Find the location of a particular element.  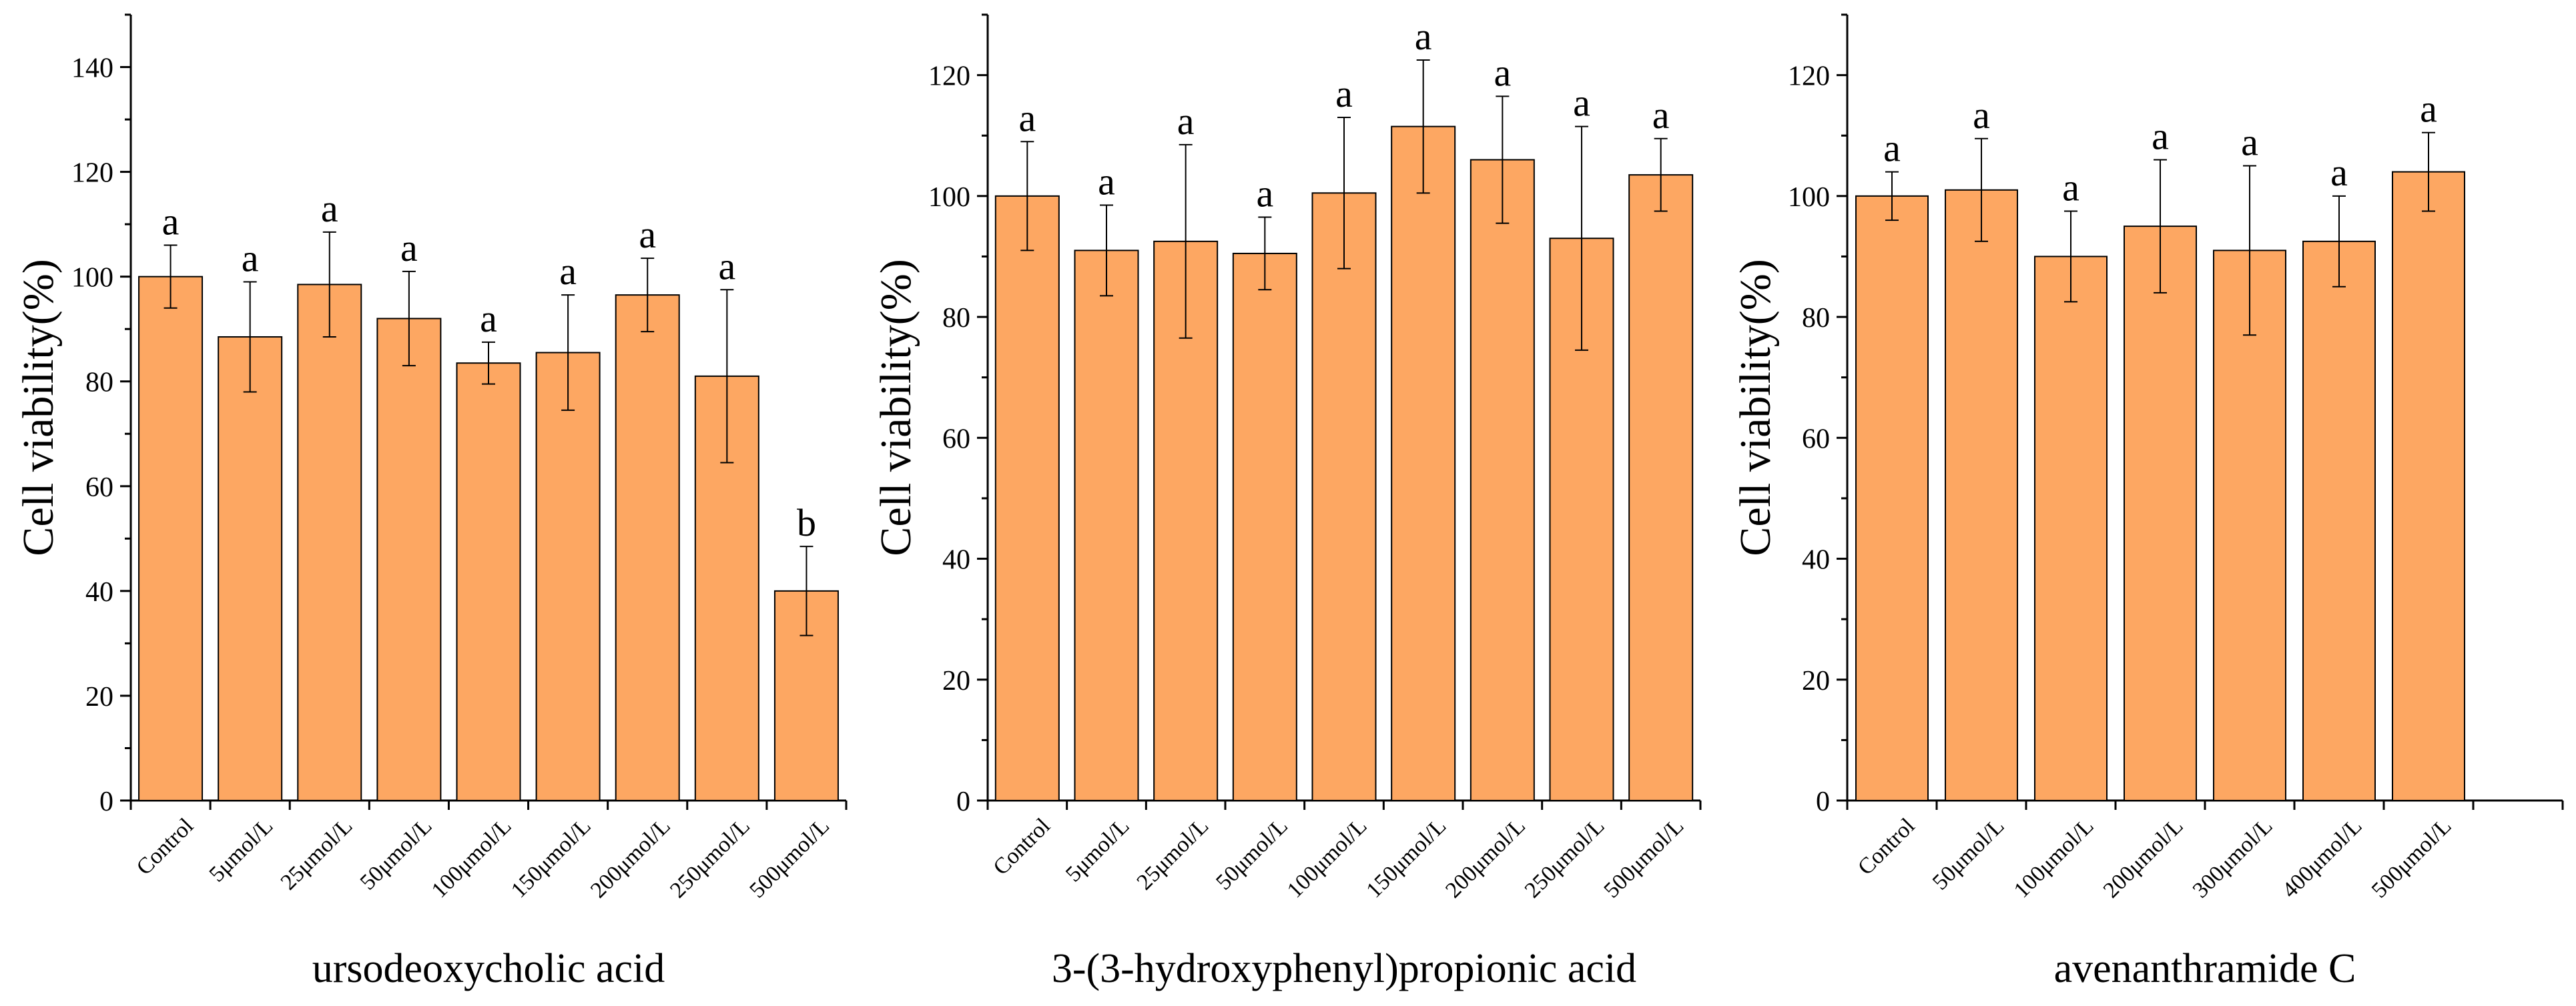

category-label: 300μmol/L is located at coordinates (2233, 858).